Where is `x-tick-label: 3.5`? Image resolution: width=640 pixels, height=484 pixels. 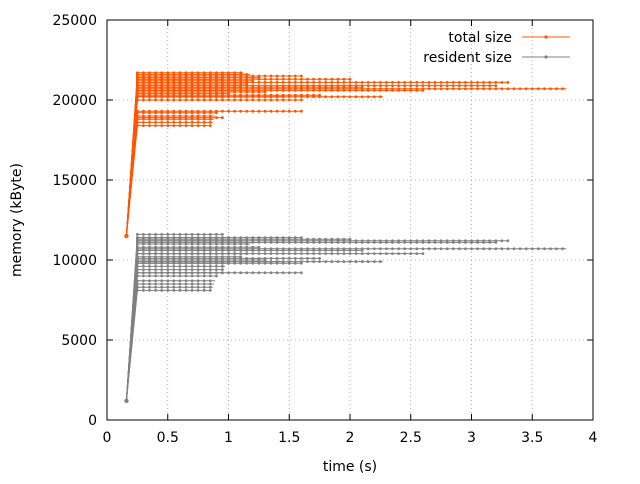 x-tick-label: 3.5 is located at coordinates (532, 438).